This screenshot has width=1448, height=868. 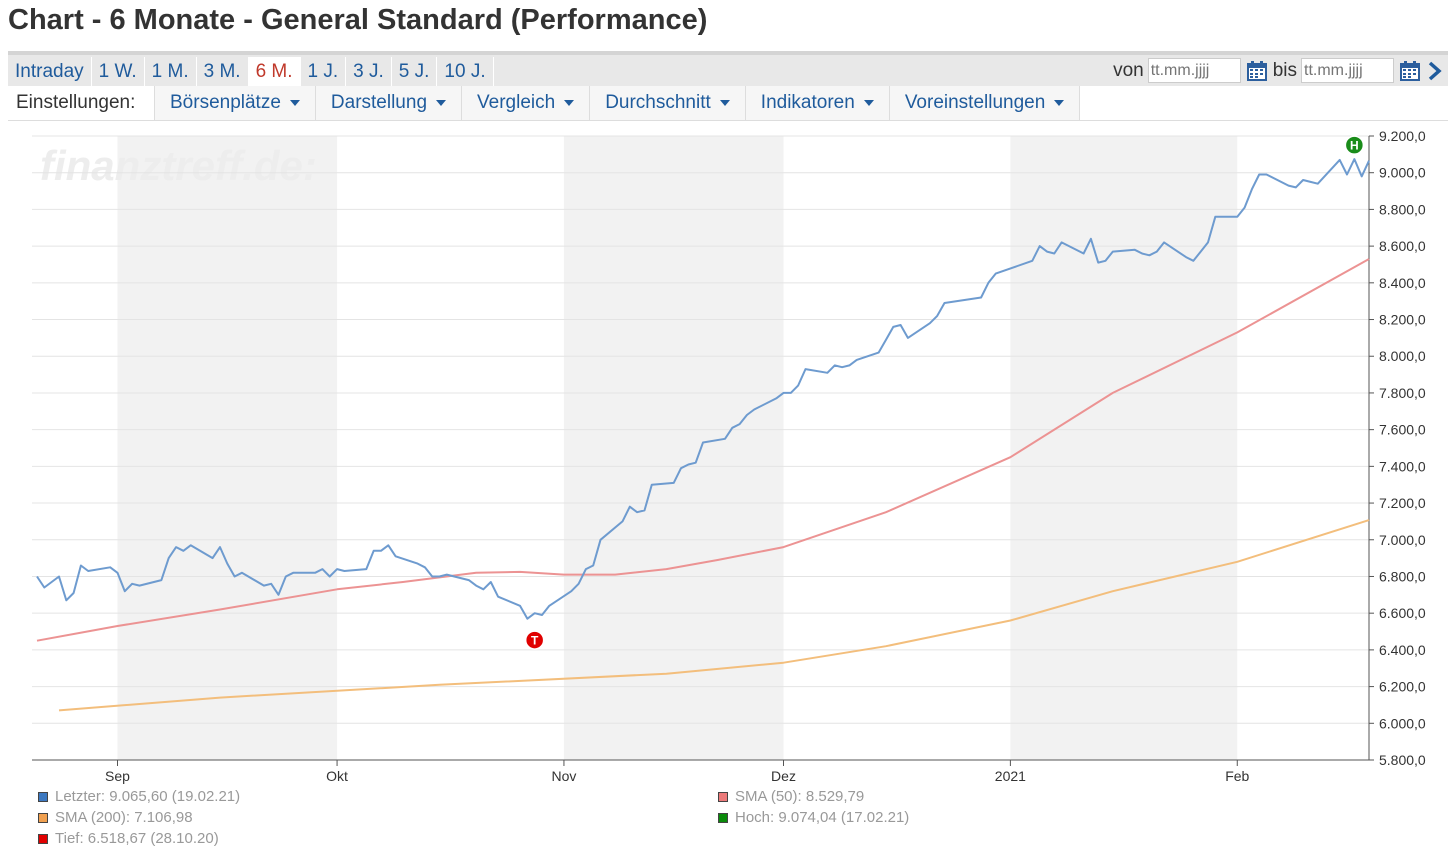 I want to click on chevron-right-icon, so click(x=1435, y=71).